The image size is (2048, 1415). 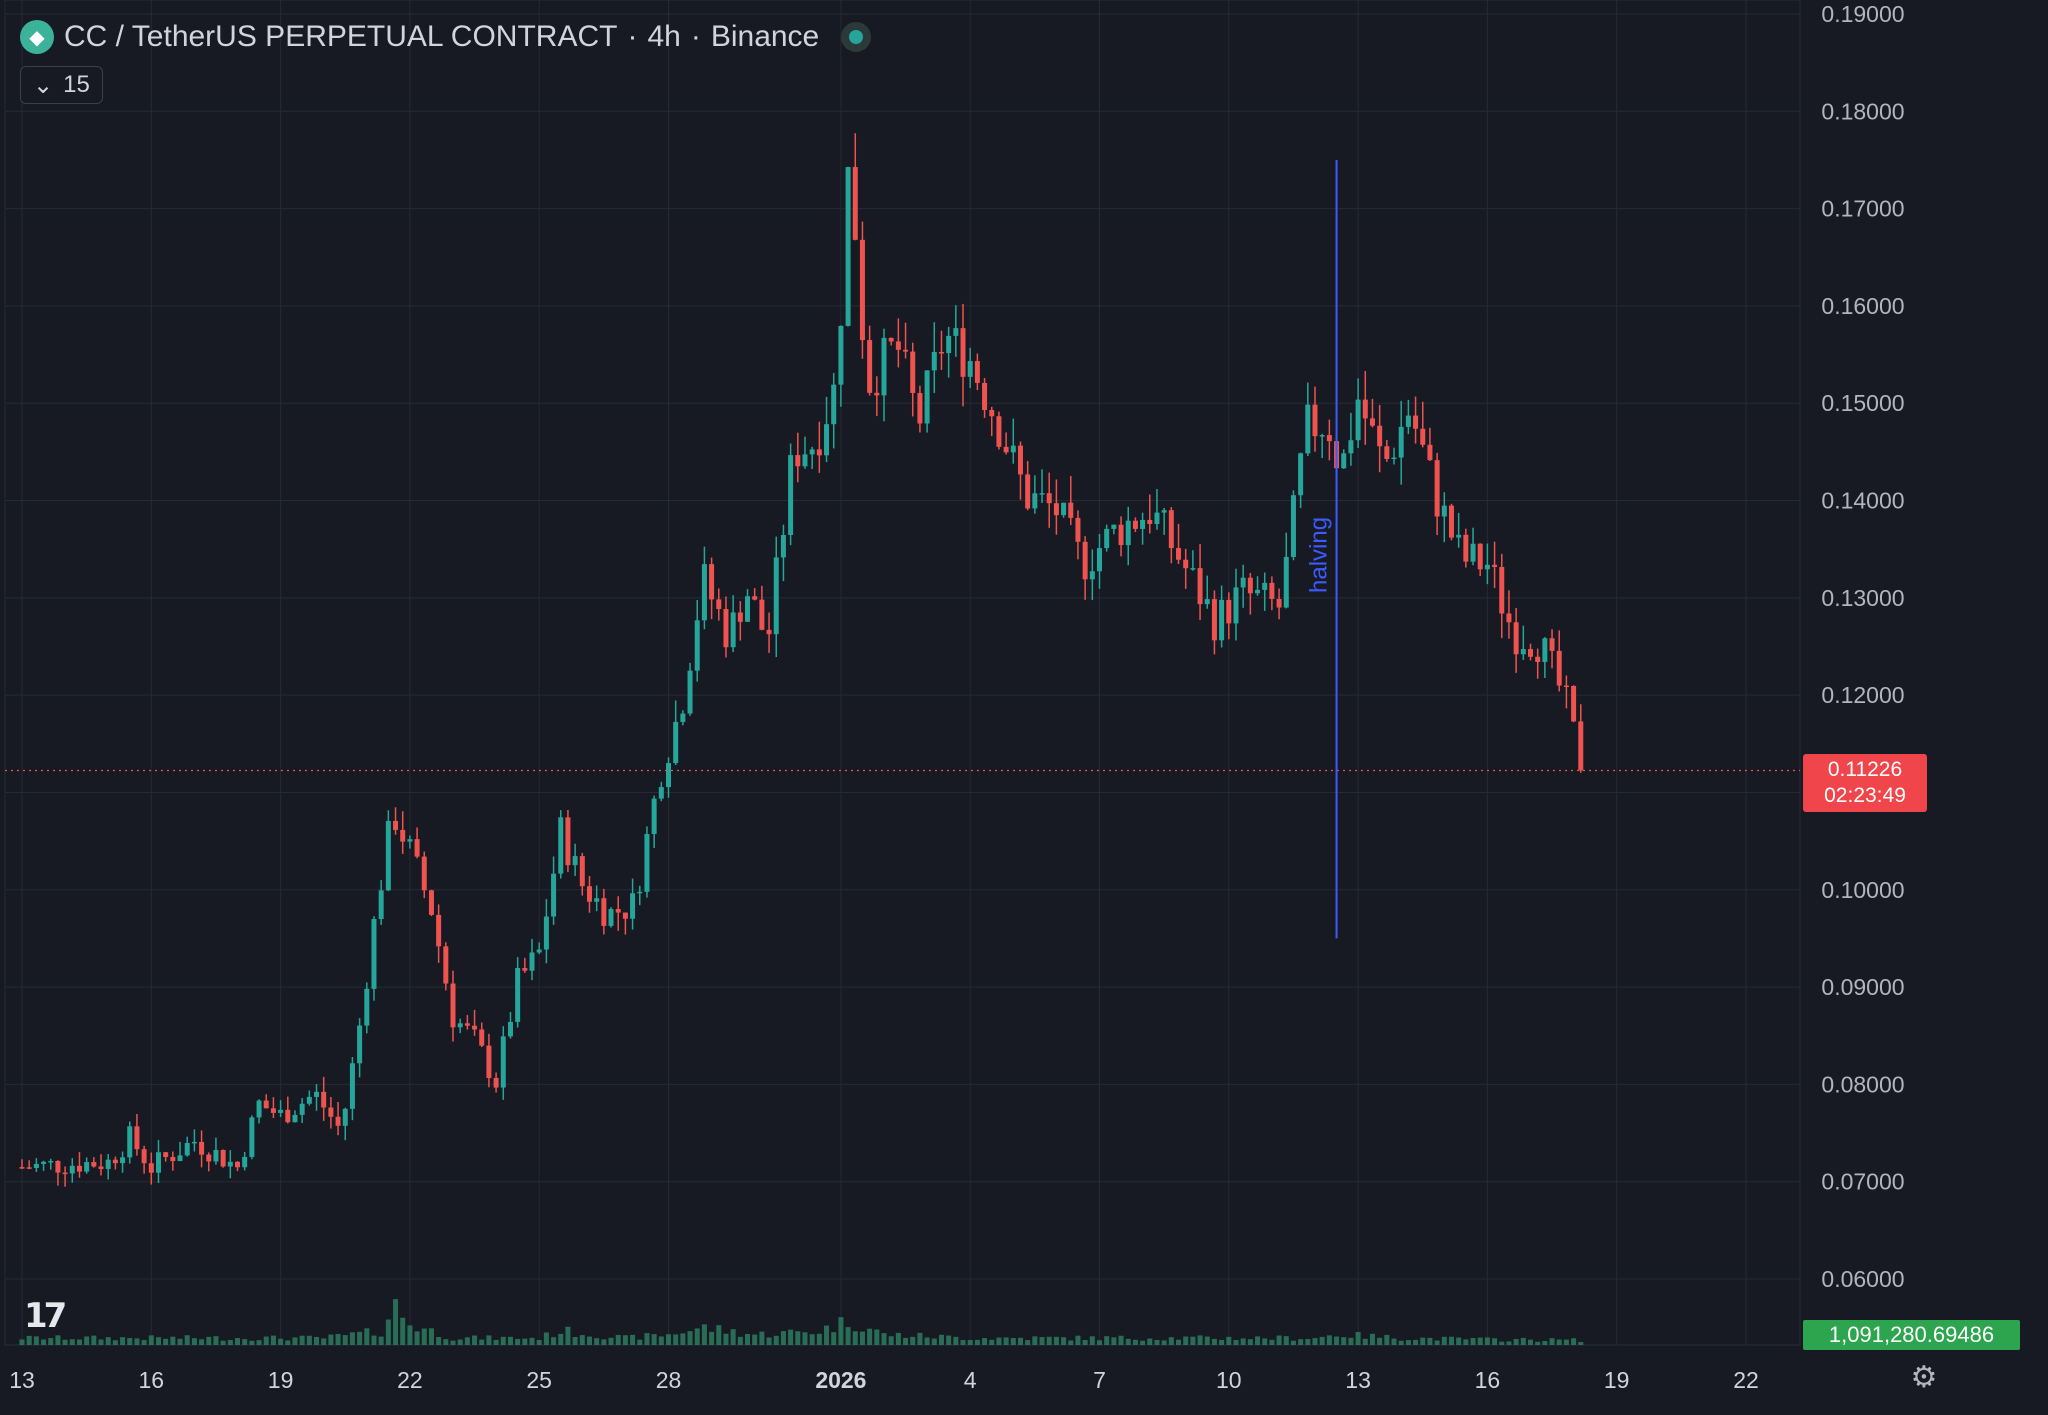 I want to click on exchange-label: Binance, so click(x=765, y=36).